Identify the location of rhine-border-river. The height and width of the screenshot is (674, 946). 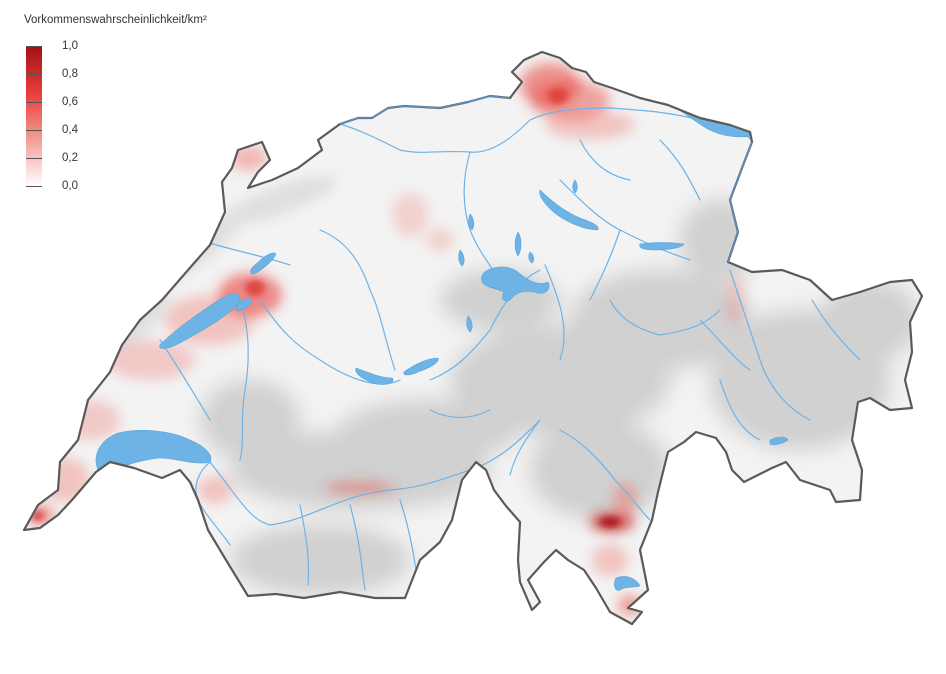
(425, 110).